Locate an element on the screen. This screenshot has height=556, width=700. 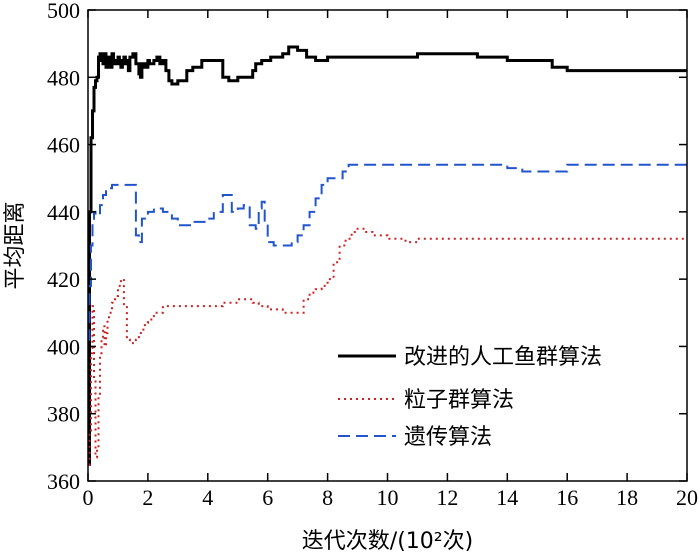
x-tick-label: 14 is located at coordinates (507, 497).